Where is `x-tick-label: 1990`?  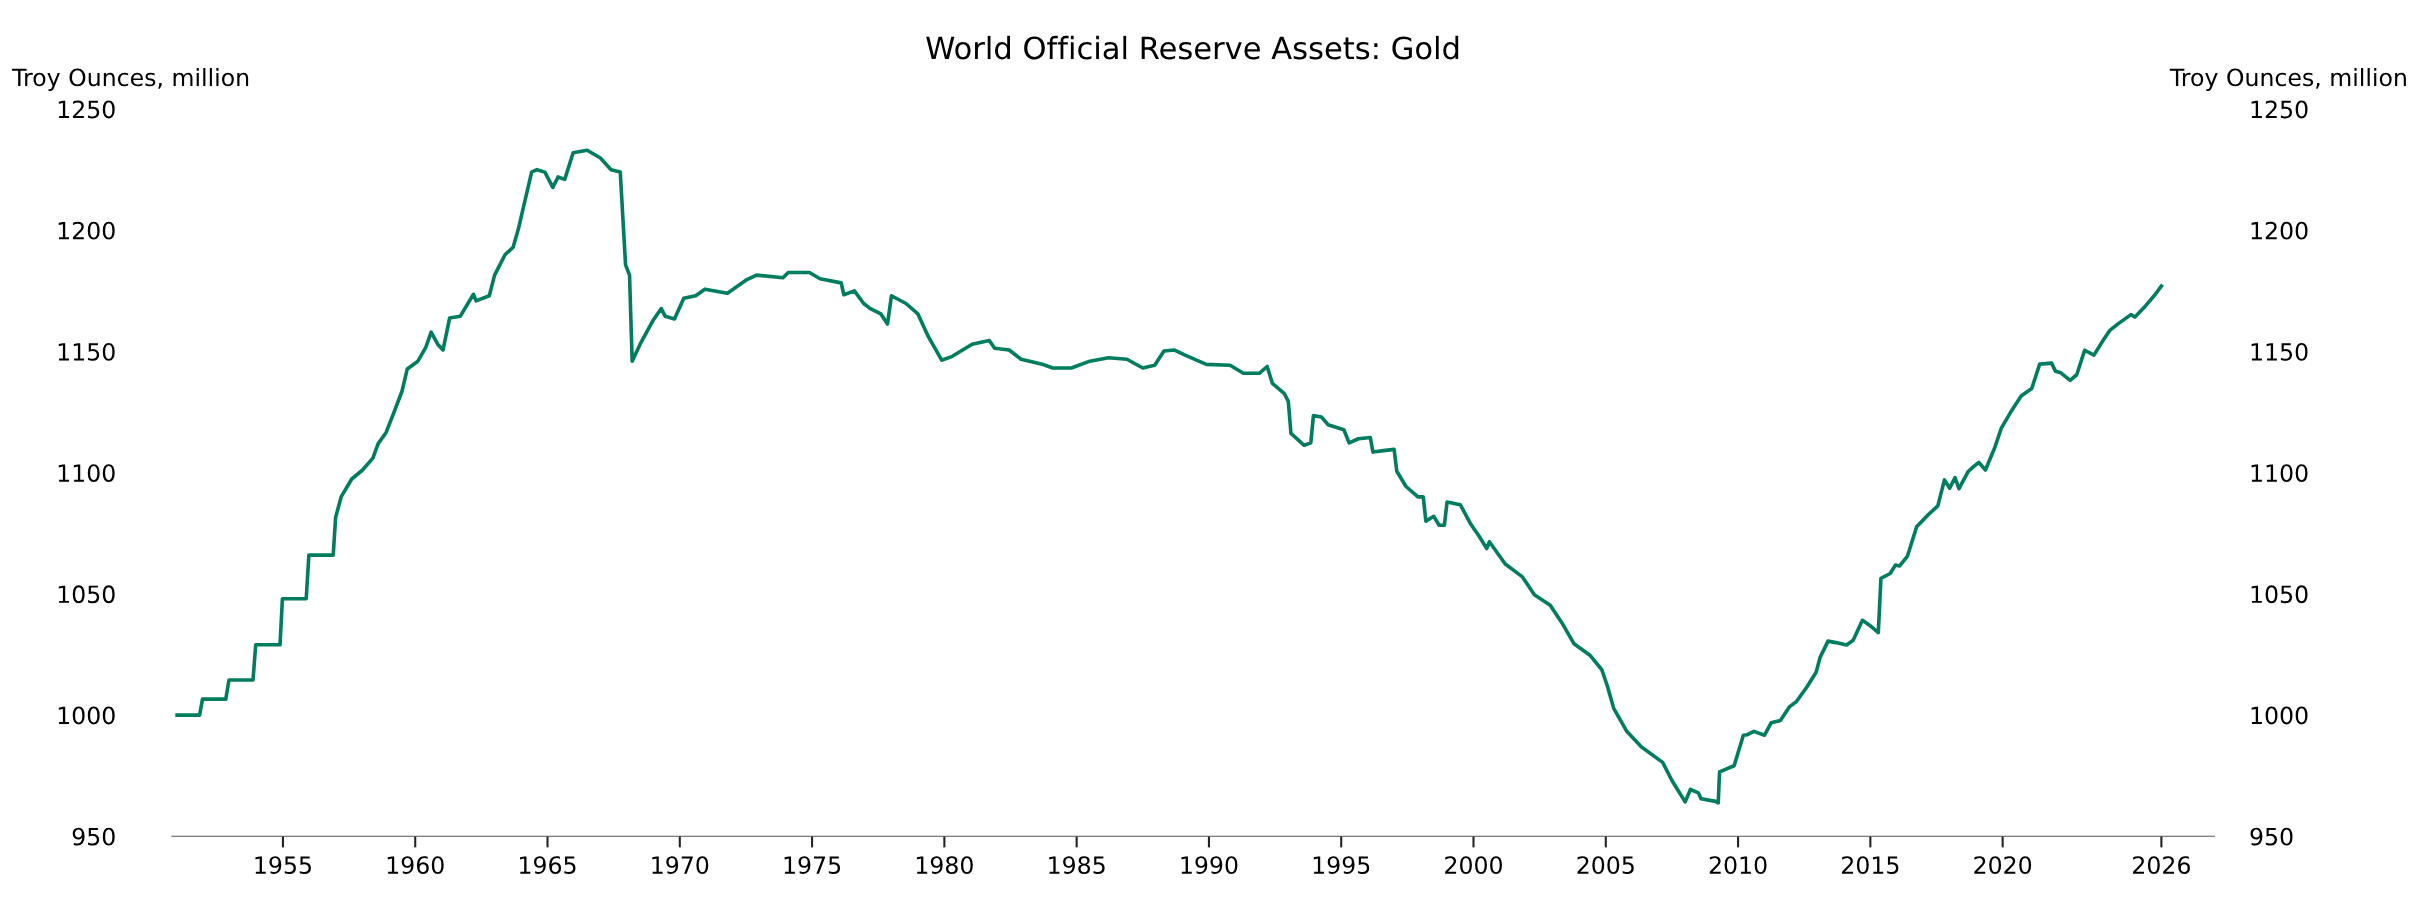
x-tick-label: 1990 is located at coordinates (1209, 865).